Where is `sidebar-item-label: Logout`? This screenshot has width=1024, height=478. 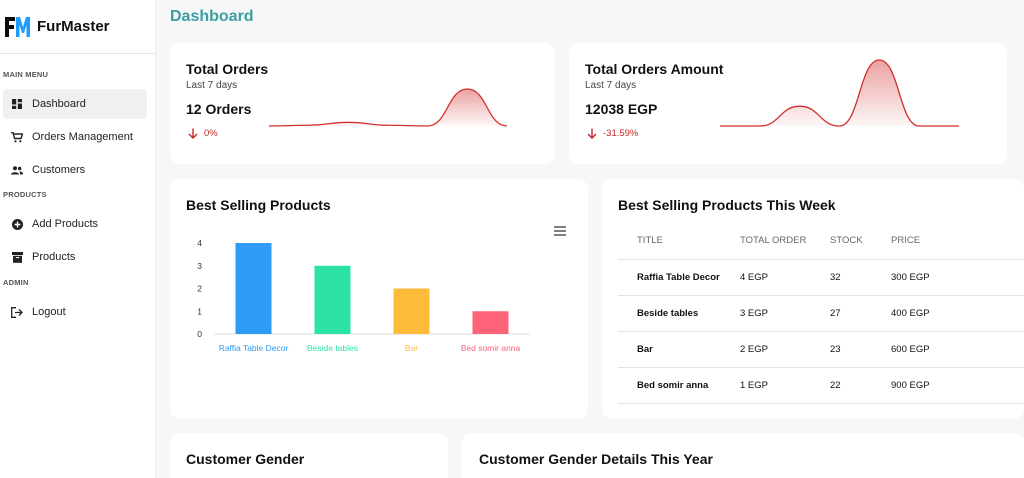
sidebar-item-label: Logout is located at coordinates (49, 312).